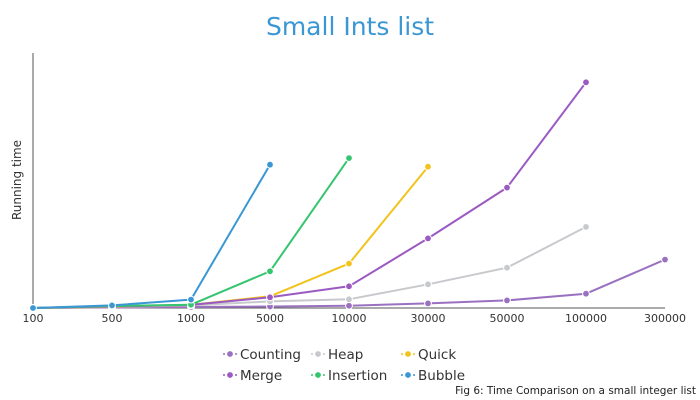  I want to click on x-tick-label: 100000, so click(586, 318).